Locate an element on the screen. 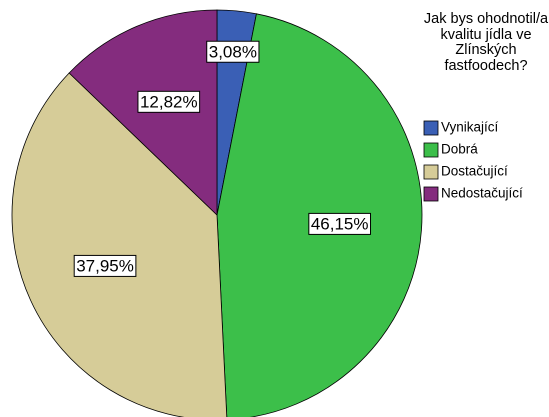  data-label-text: 3,08% is located at coordinates (233, 51).